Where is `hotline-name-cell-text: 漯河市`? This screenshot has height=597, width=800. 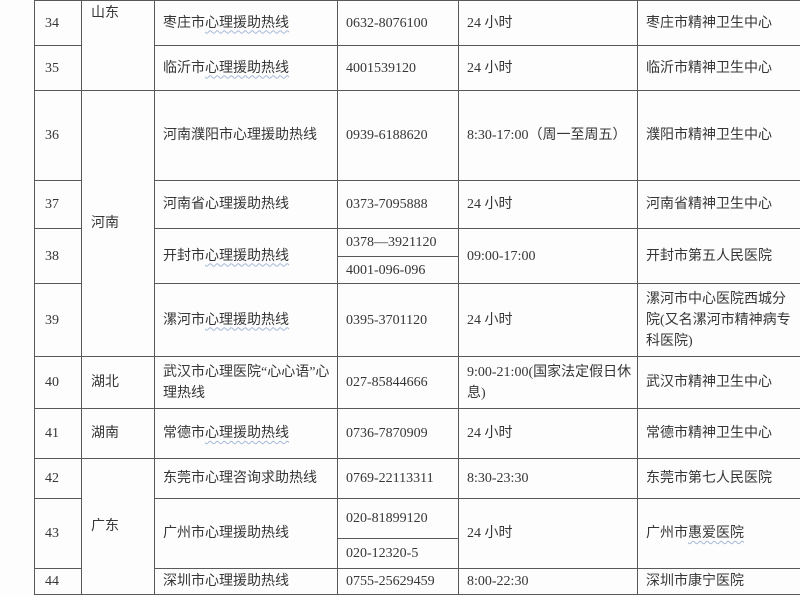 hotline-name-cell-text: 漯河市 is located at coordinates (184, 320).